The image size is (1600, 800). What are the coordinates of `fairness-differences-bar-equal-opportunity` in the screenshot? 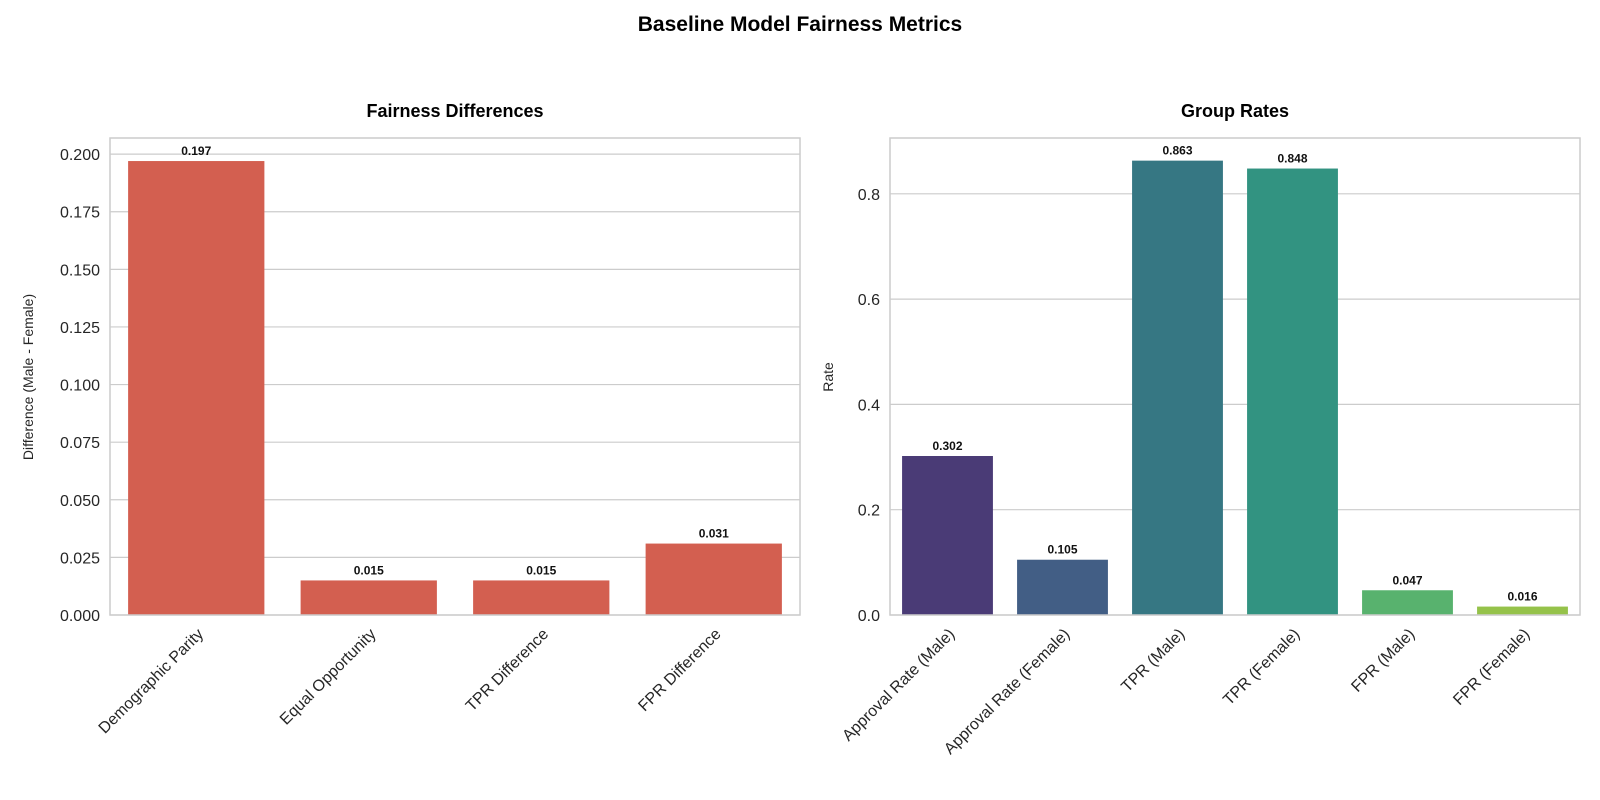 It's located at (368, 597).